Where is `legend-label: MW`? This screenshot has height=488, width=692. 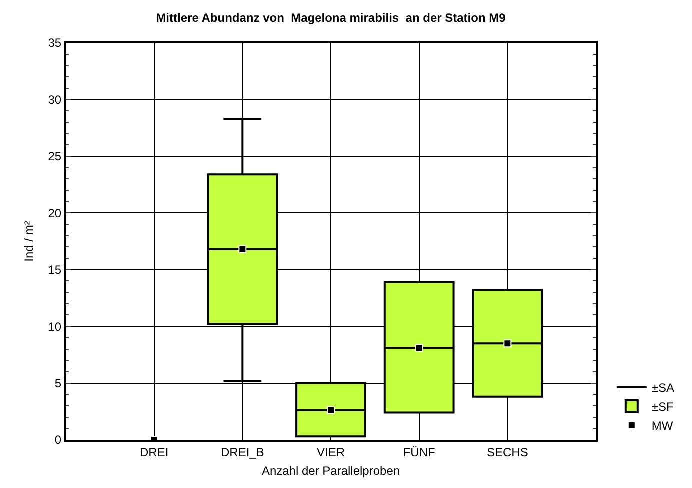 legend-label: MW is located at coordinates (663, 426).